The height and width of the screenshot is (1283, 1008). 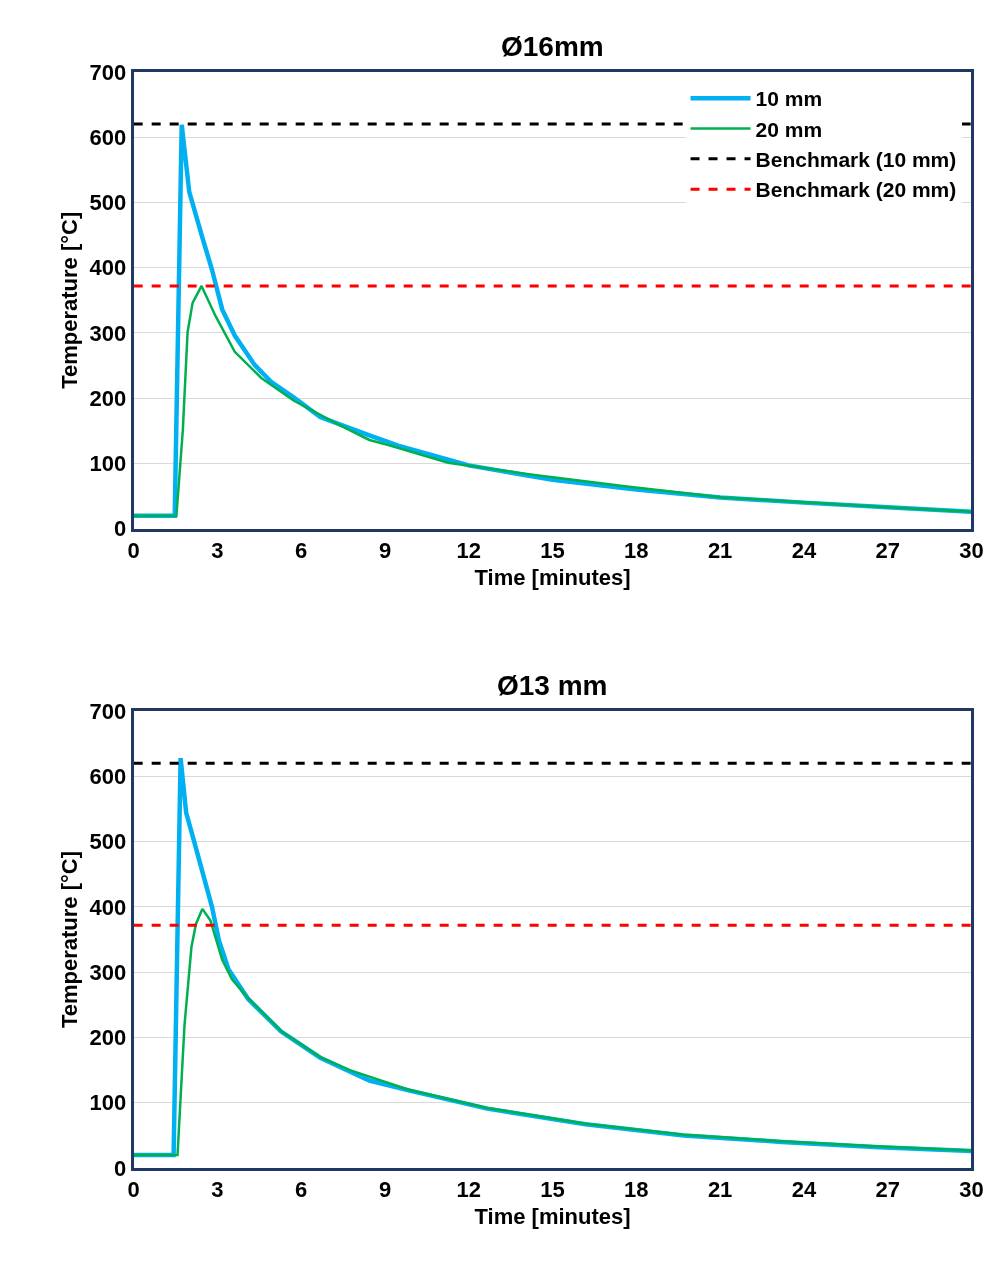 What do you see at coordinates (856, 190) in the screenshot?
I see `legend-label: Benchmark (20 mm)` at bounding box center [856, 190].